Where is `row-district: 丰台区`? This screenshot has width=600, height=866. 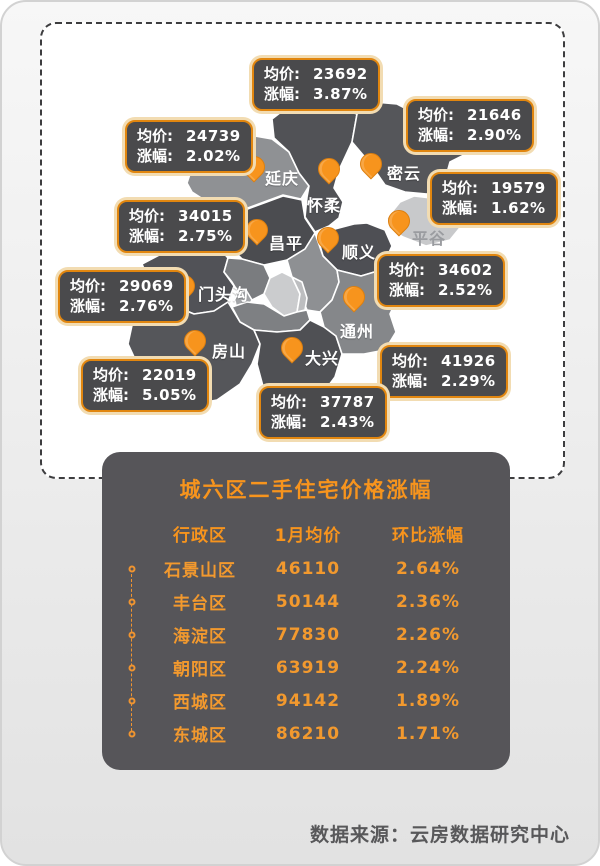 row-district: 丰台区 is located at coordinates (200, 604).